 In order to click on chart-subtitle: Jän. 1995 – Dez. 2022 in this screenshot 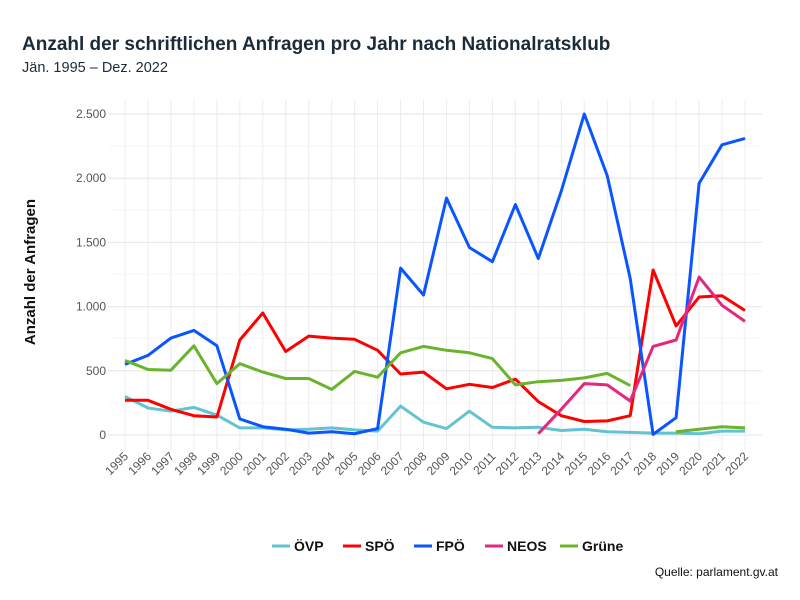, I will do `click(95, 68)`.